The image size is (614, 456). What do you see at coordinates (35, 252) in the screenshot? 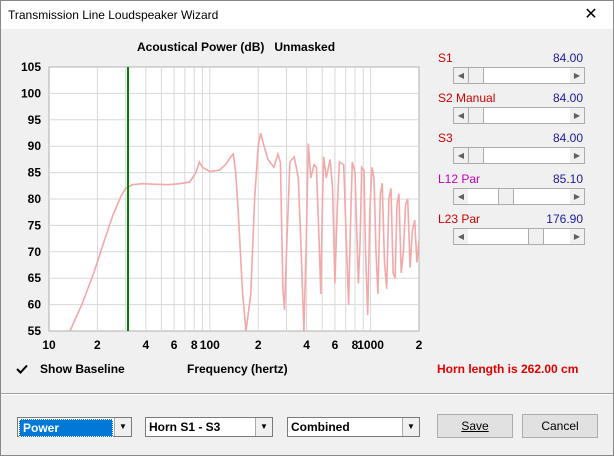
I see `y-tick-label: 70` at bounding box center [35, 252].